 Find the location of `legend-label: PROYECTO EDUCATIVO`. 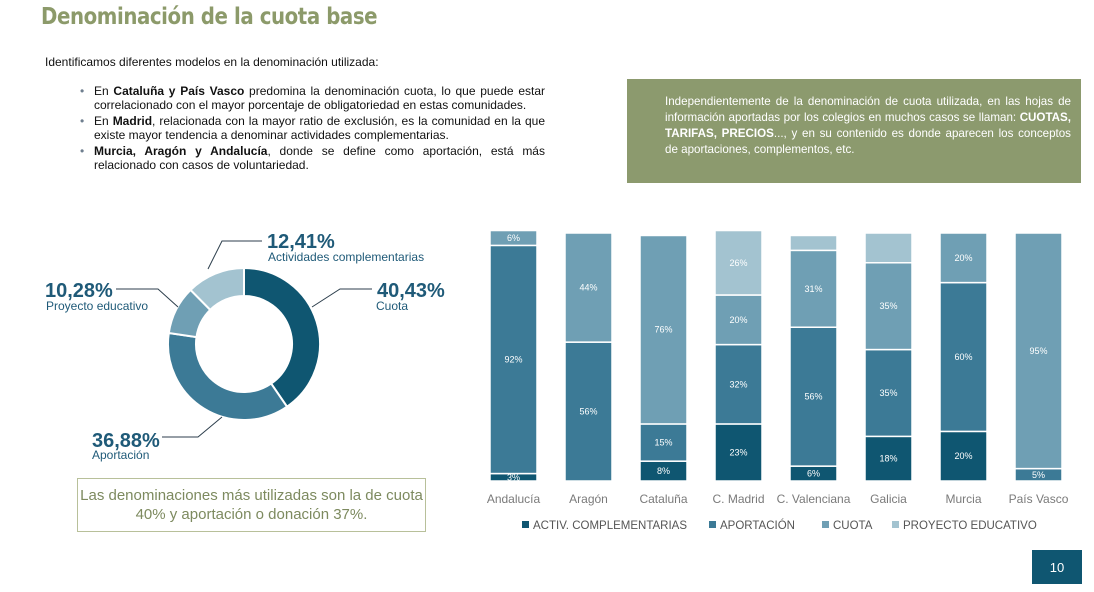

legend-label: PROYECTO EDUCATIVO is located at coordinates (970, 526).